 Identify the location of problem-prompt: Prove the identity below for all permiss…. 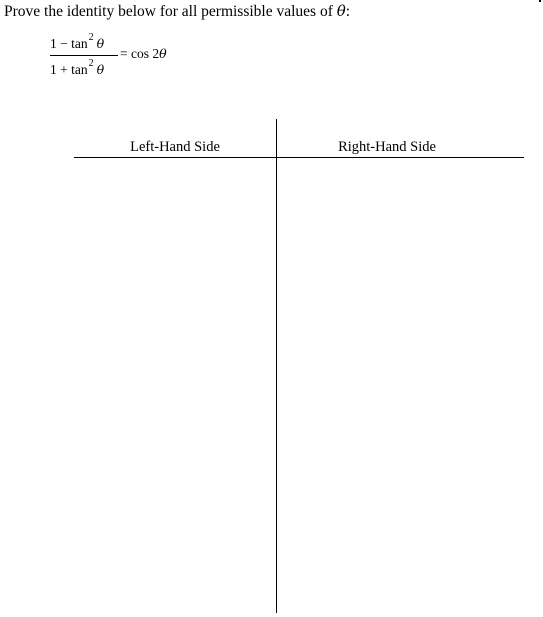
(177, 11).